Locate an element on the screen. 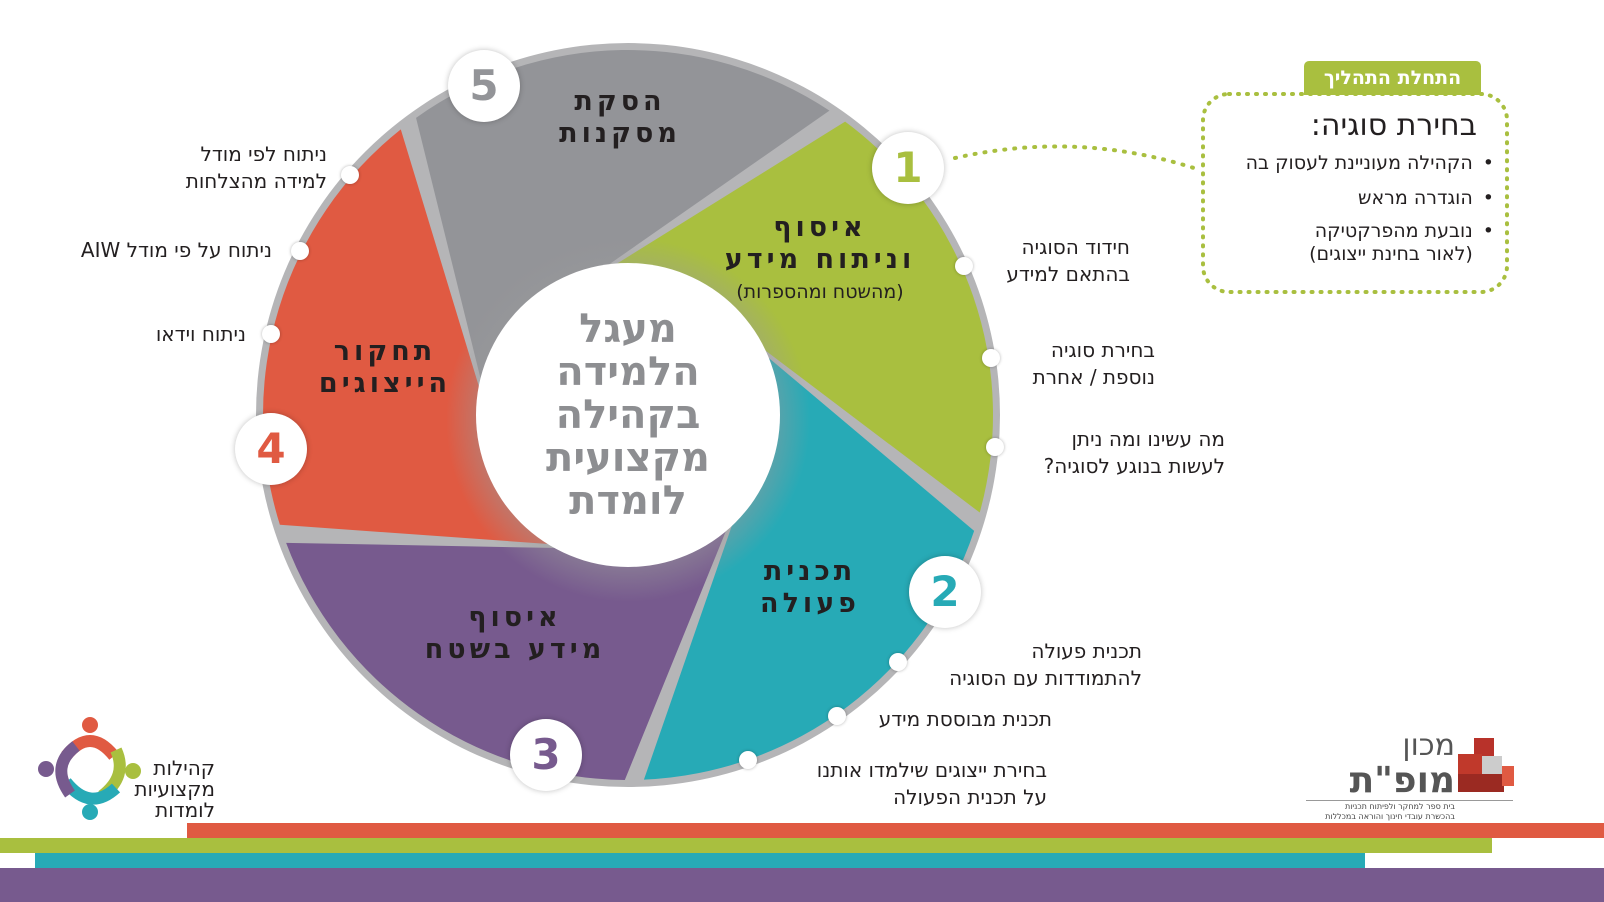 The width and height of the screenshot is (1604, 902). annotation-line: בהתאם למידע is located at coordinates (1068, 274).